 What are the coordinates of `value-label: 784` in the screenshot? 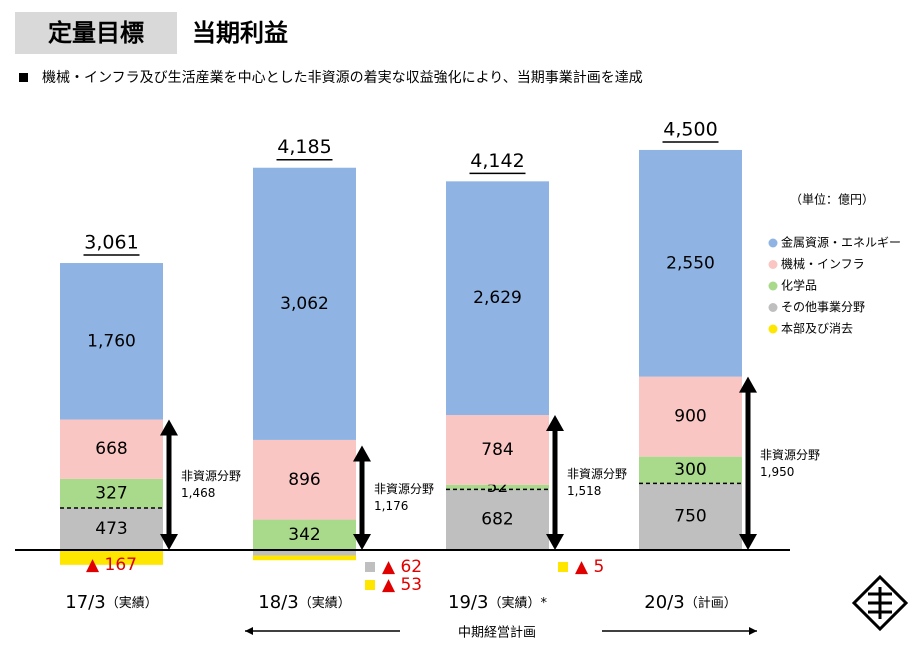 It's located at (497, 450).